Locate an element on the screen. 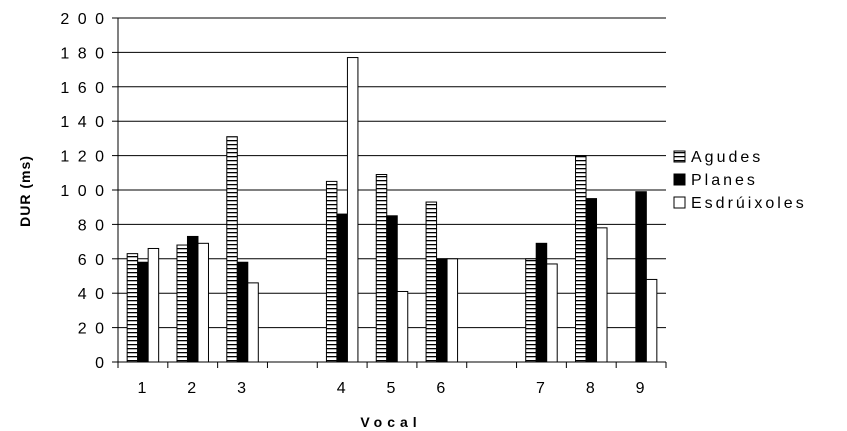  y-tick-label: 1 2 0 is located at coordinates (83, 157).